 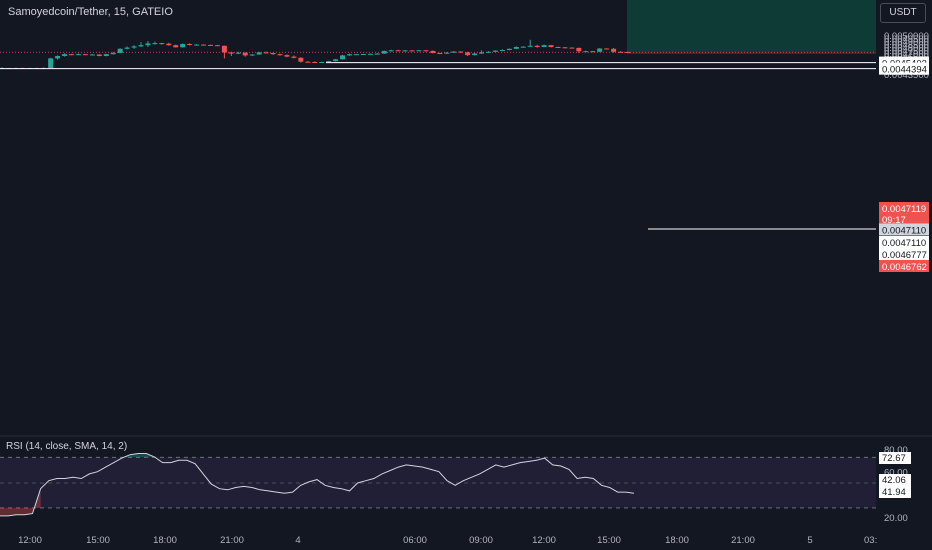 What do you see at coordinates (67, 446) in the screenshot?
I see `rsi-title: RSI (14, close, SMA, 14, 2)` at bounding box center [67, 446].